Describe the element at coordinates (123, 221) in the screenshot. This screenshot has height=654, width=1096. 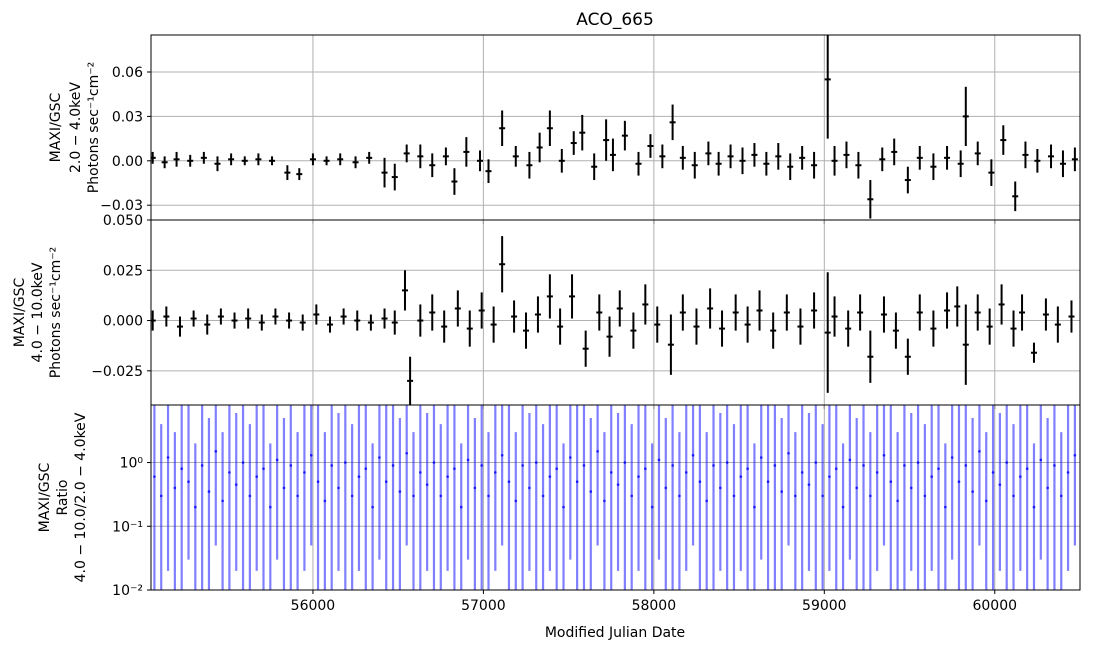
I see `y-tick-label: 0.050` at that location.